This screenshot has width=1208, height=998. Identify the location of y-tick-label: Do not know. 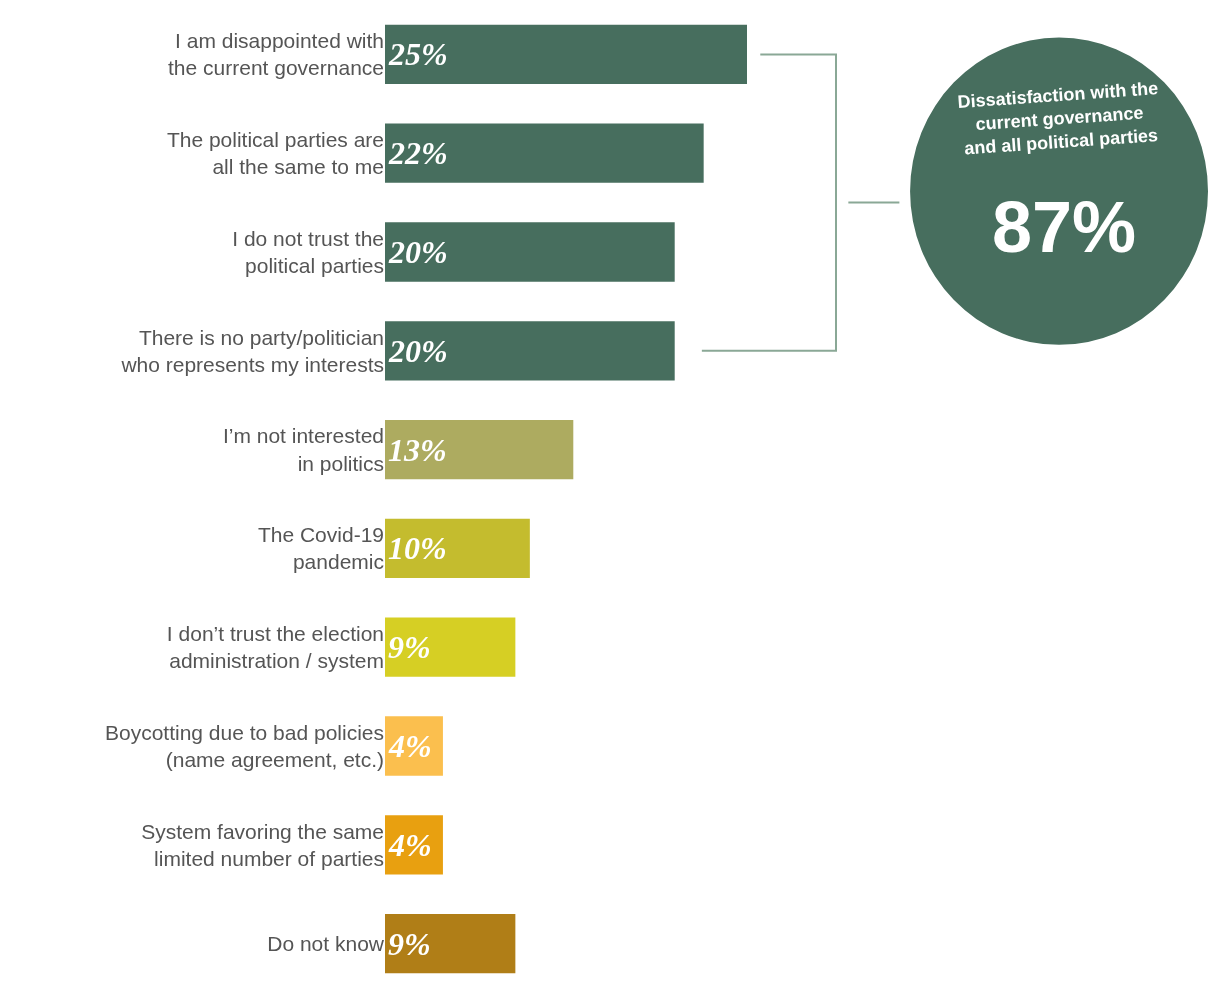
(326, 943).